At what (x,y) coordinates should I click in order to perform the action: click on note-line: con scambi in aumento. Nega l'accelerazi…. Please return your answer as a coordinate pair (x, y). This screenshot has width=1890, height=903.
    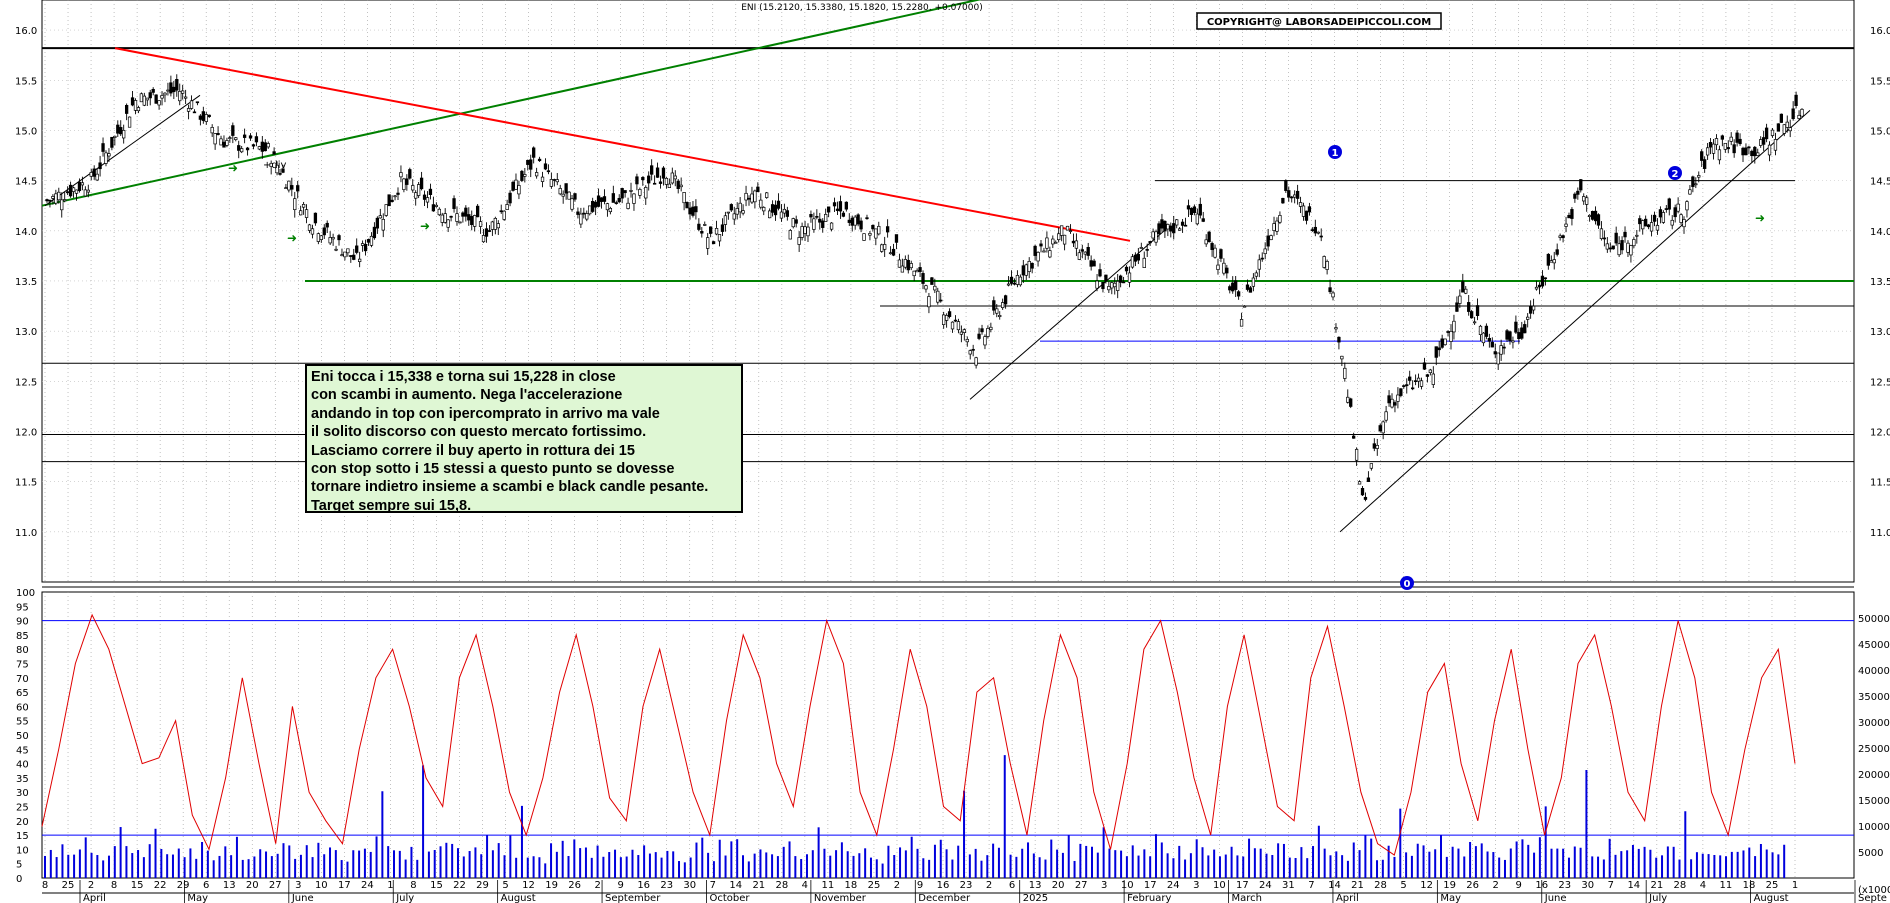
    Looking at the image, I should click on (467, 395).